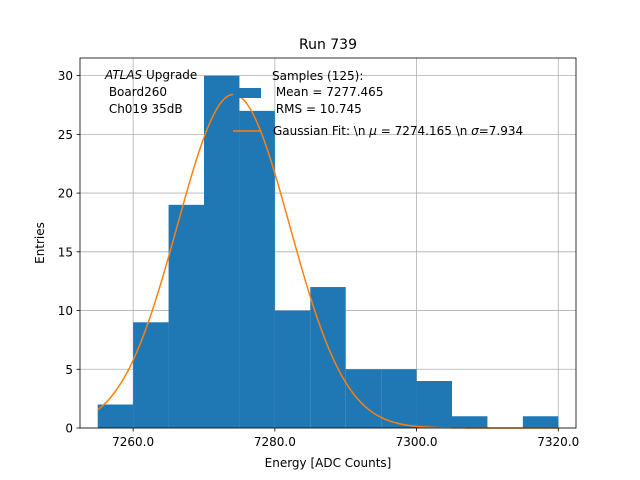 Image resolution: width=640 pixels, height=480 pixels. Describe the element at coordinates (65, 252) in the screenshot. I see `y-tick-label-3: 15` at that location.